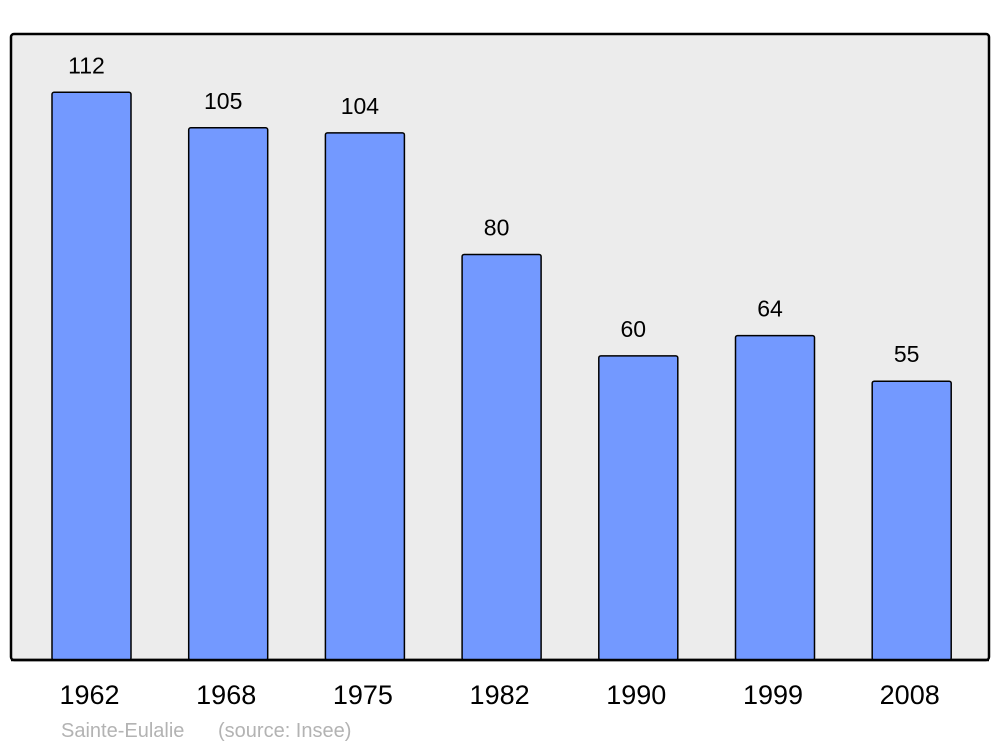 Image resolution: width=1000 pixels, height=747 pixels. What do you see at coordinates (638, 508) in the screenshot?
I see `bar-1990` at bounding box center [638, 508].